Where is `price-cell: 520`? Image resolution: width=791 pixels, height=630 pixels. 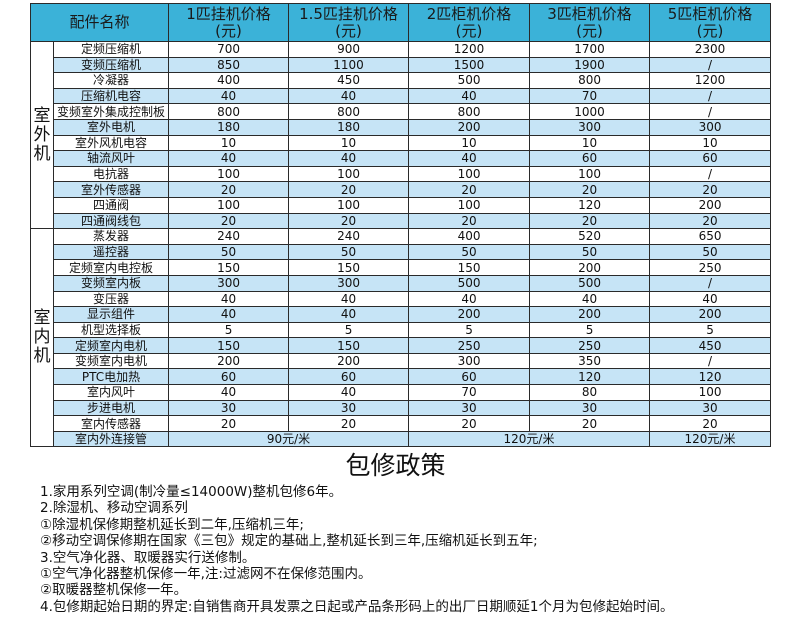 price-cell: 520 is located at coordinates (590, 236).